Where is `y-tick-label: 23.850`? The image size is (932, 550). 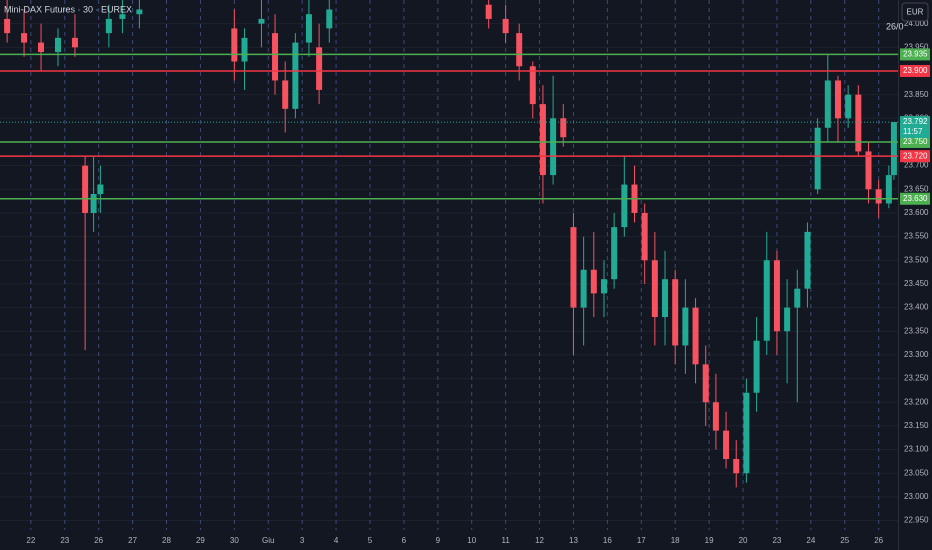 y-tick-label: 23.850 is located at coordinates (916, 94).